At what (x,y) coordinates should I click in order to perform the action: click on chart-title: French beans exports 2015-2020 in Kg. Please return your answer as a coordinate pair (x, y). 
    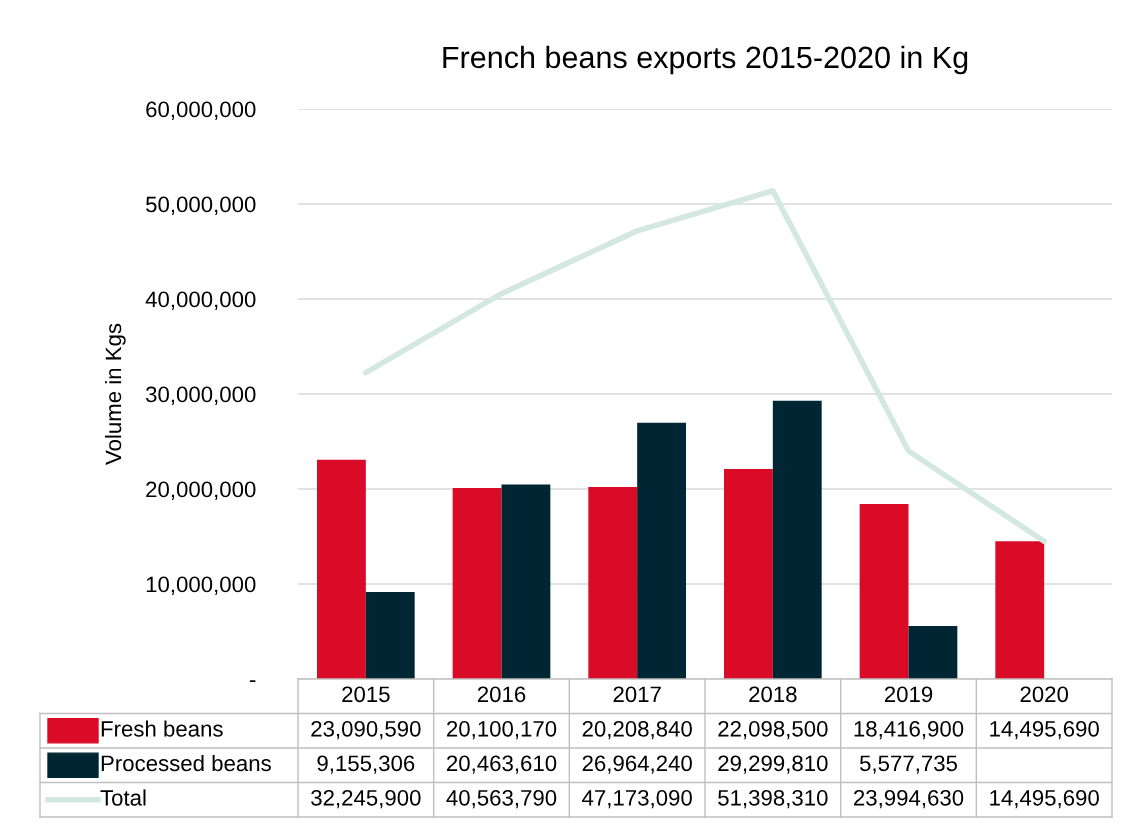
    Looking at the image, I should click on (705, 60).